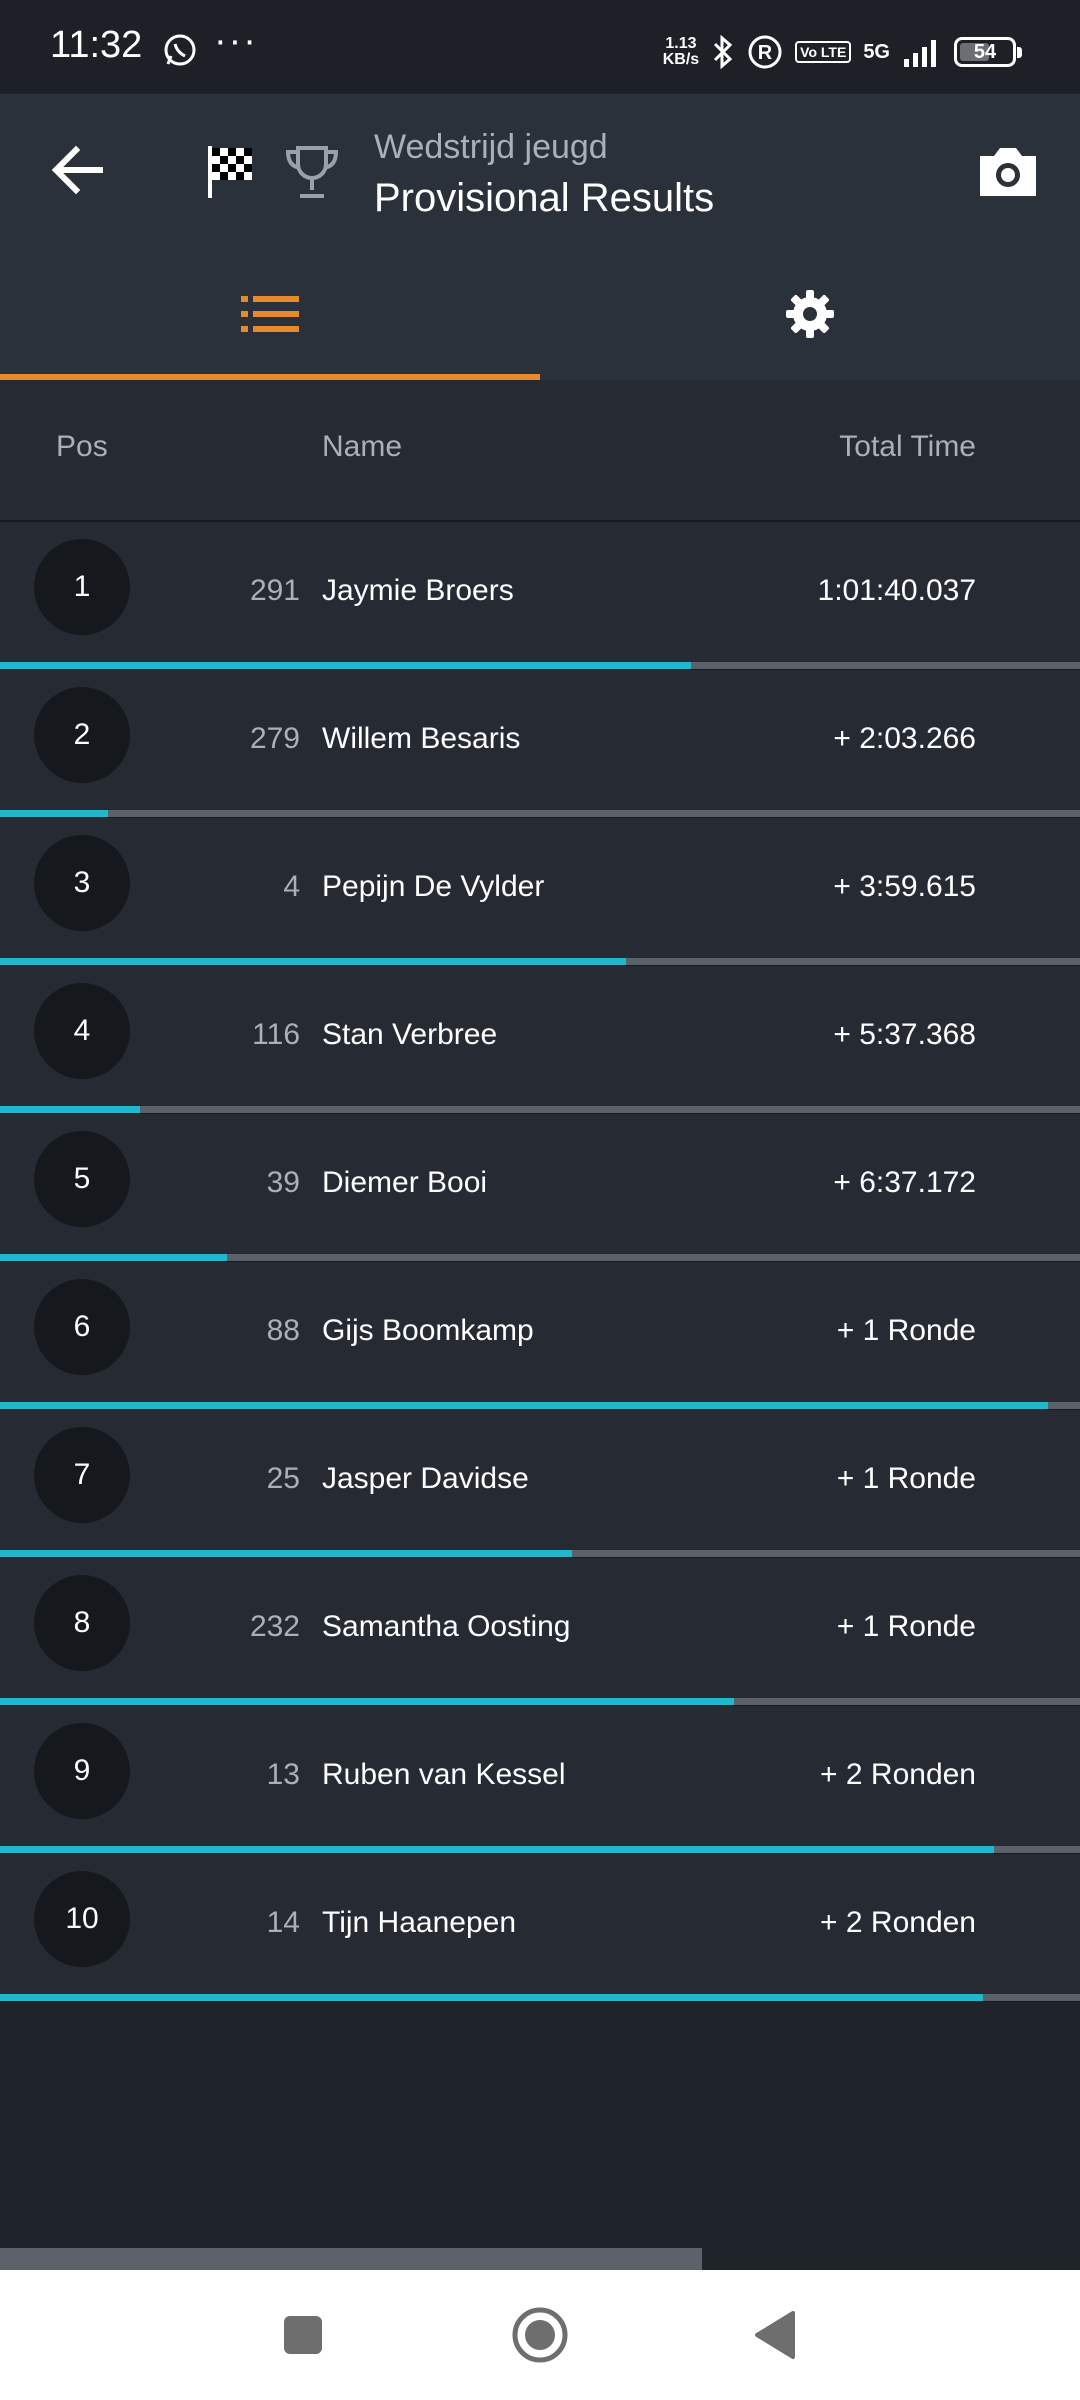  I want to click on svg-text: R, so click(765, 53).